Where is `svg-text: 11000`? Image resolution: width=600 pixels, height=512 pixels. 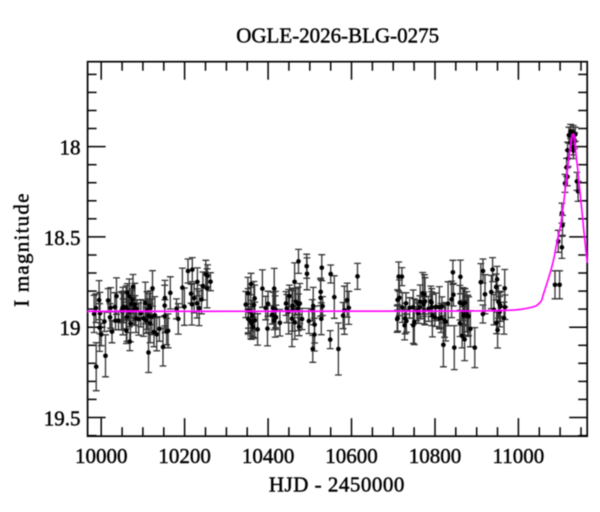
svg-text: 11000 is located at coordinates (519, 456).